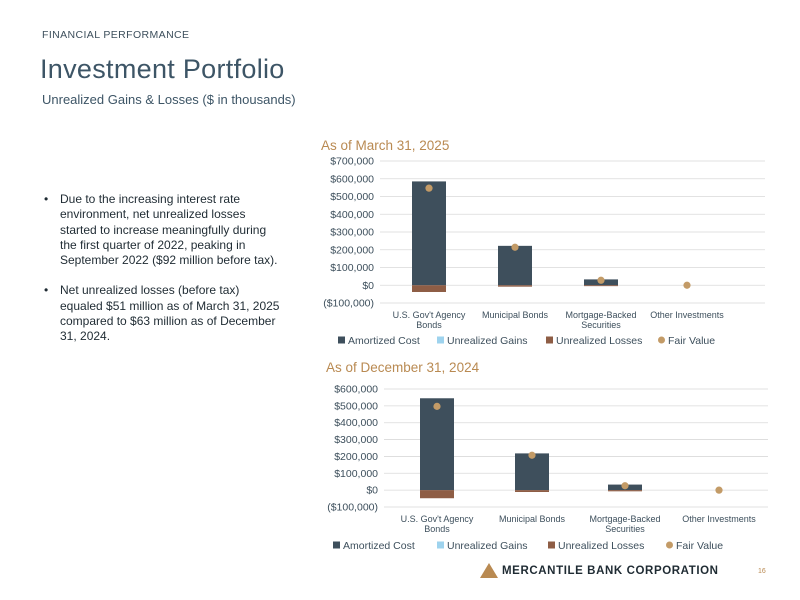 This screenshot has width=800, height=600. What do you see at coordinates (352, 162) in the screenshot?
I see `y-tick-label: $700,000` at bounding box center [352, 162].